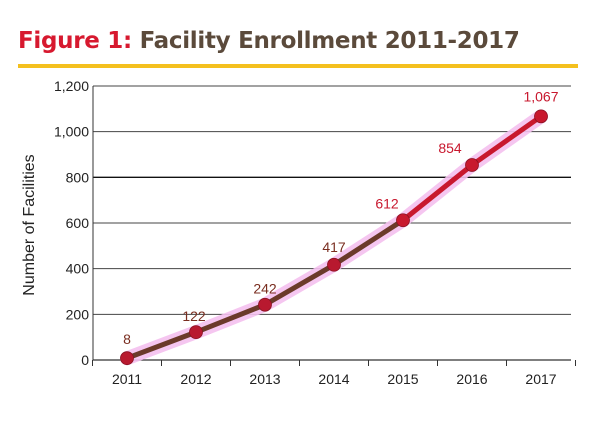  What do you see at coordinates (78, 314) in the screenshot?
I see `y-tick-label-200: 200` at bounding box center [78, 314].